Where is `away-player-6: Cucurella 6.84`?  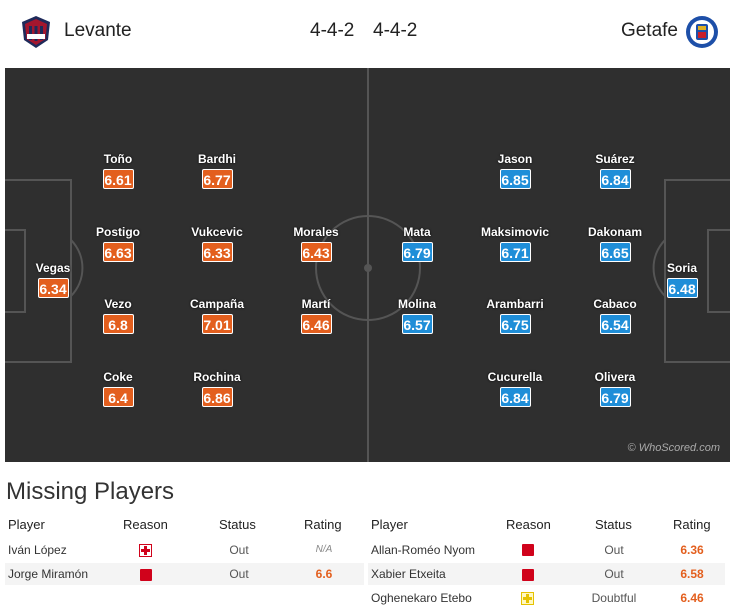
away-player-6: Cucurella 6.84 is located at coordinates (515, 389).